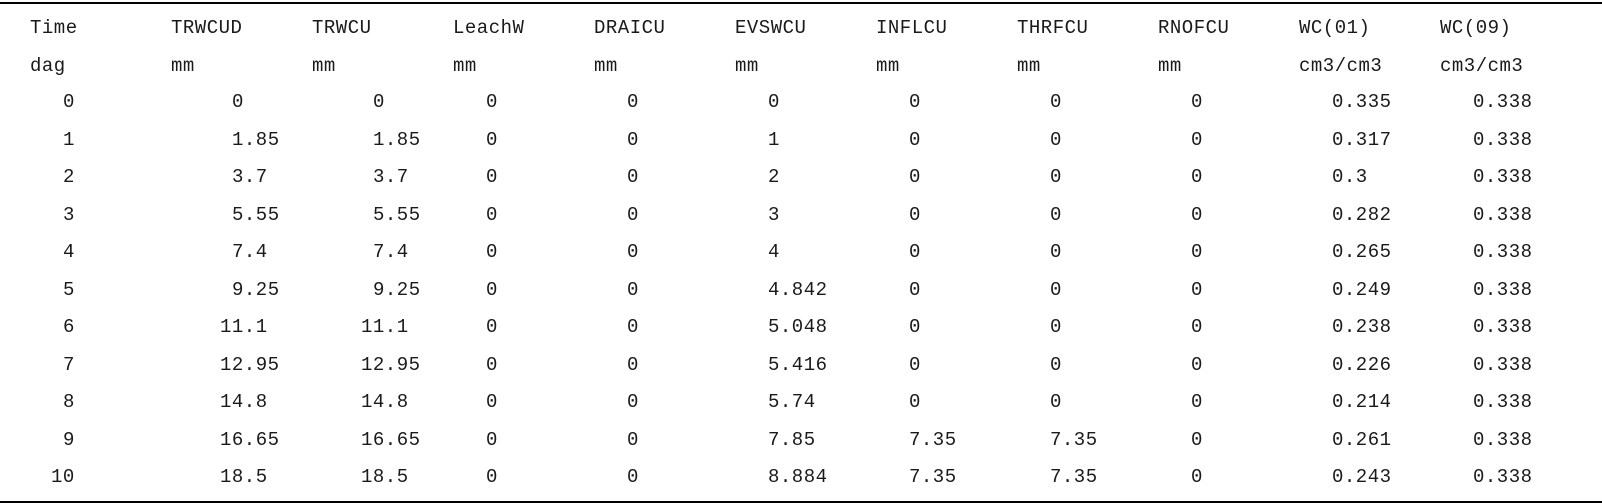  I want to click on table-cell: 9, so click(69, 439).